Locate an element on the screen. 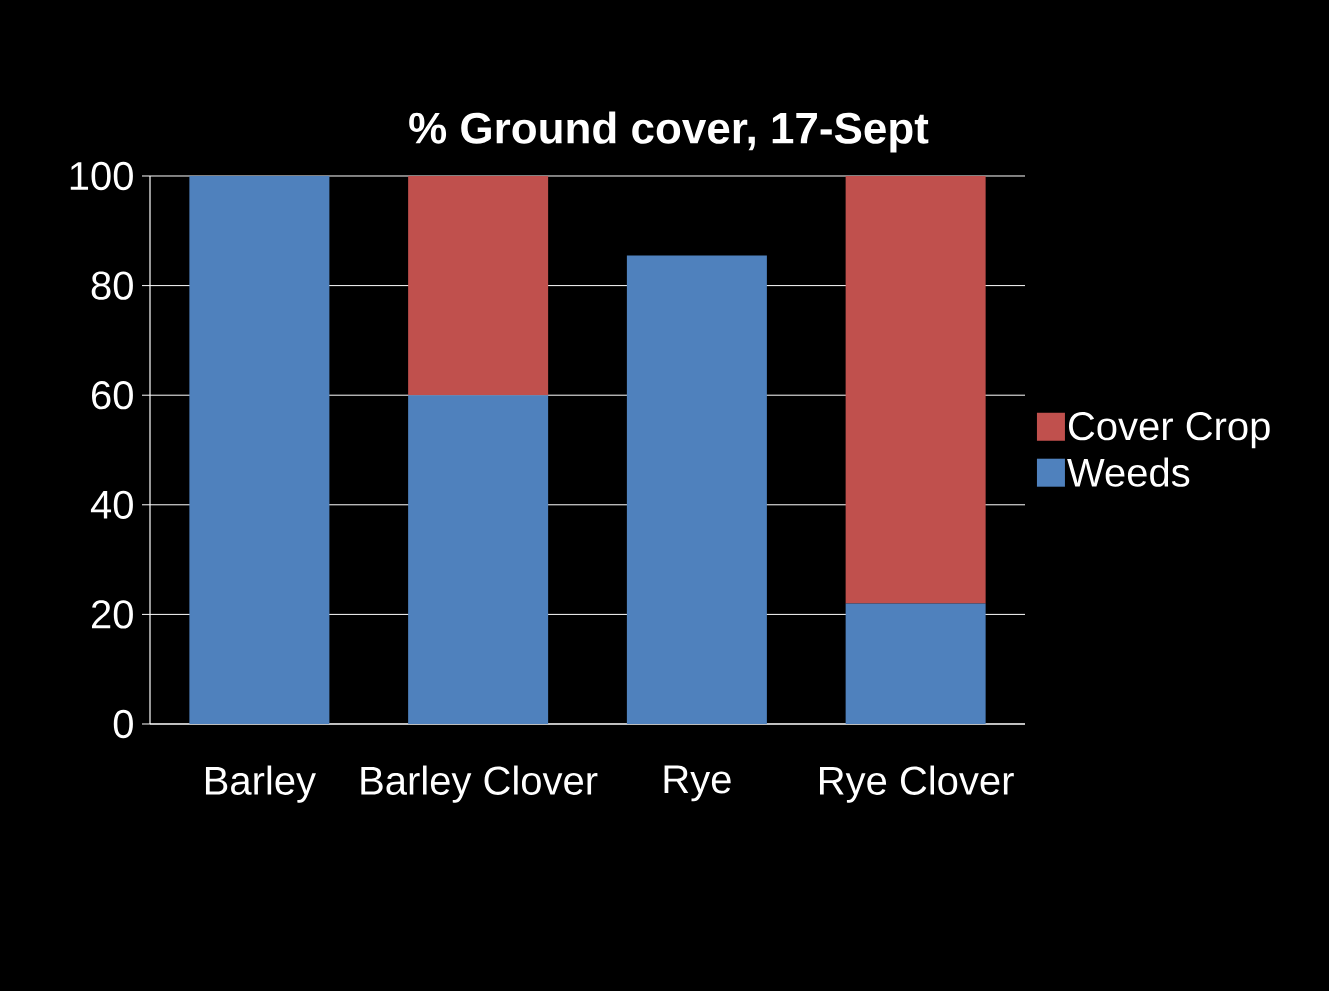  x-tick-label: Rye Clover is located at coordinates (917, 784).